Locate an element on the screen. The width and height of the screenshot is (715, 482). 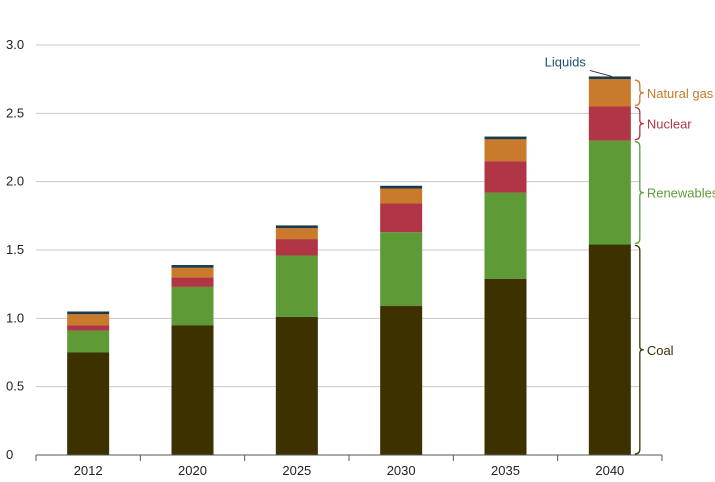
bar-segment-liquids-2035 is located at coordinates (505, 138).